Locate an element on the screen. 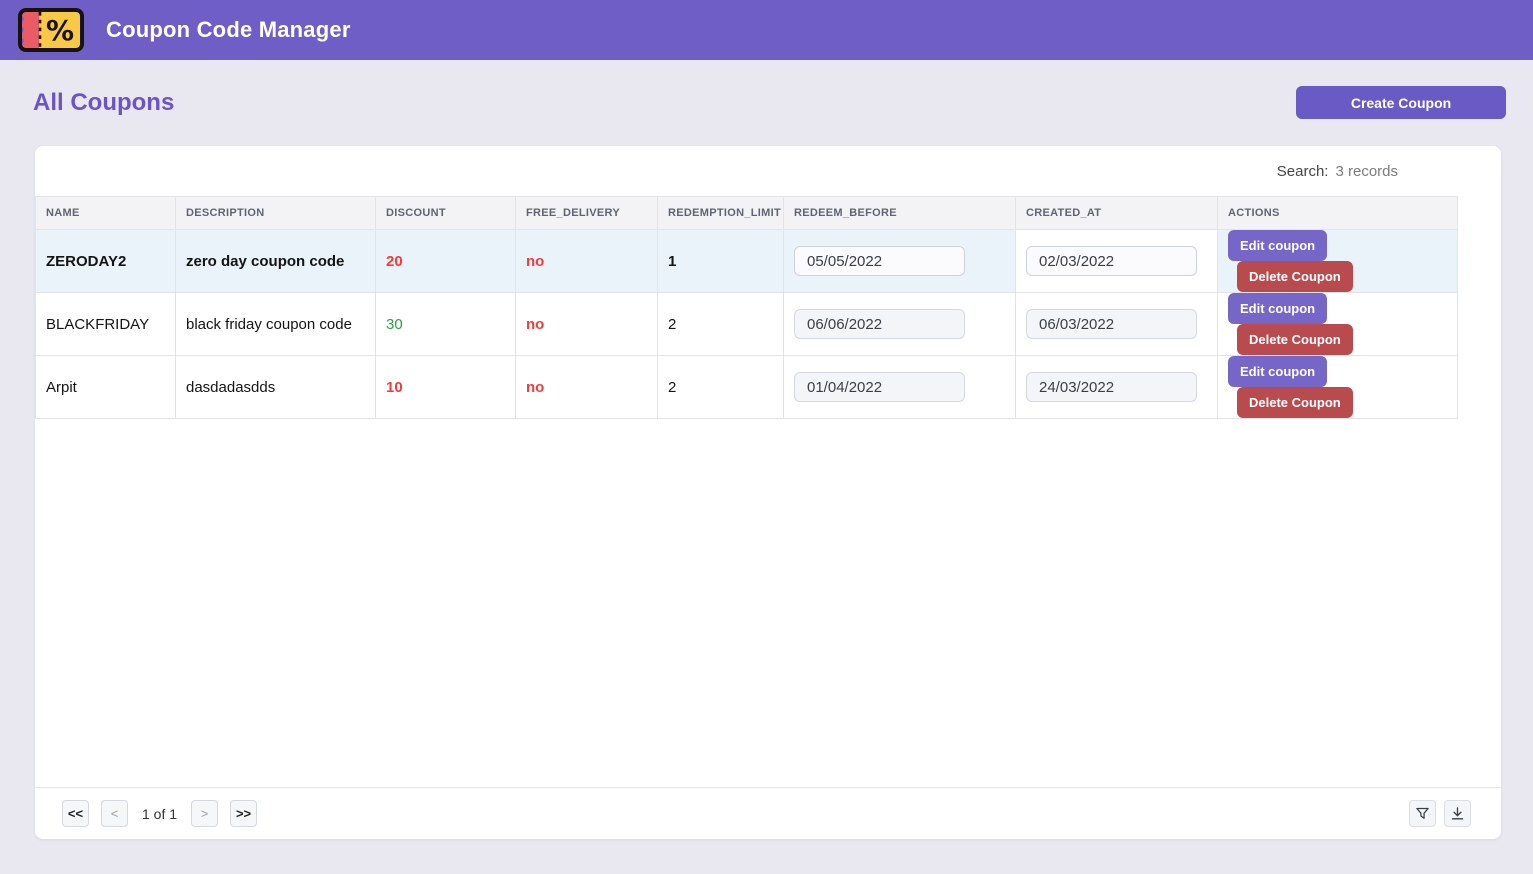 This screenshot has height=874, width=1533. download-icon is located at coordinates (1457, 813).